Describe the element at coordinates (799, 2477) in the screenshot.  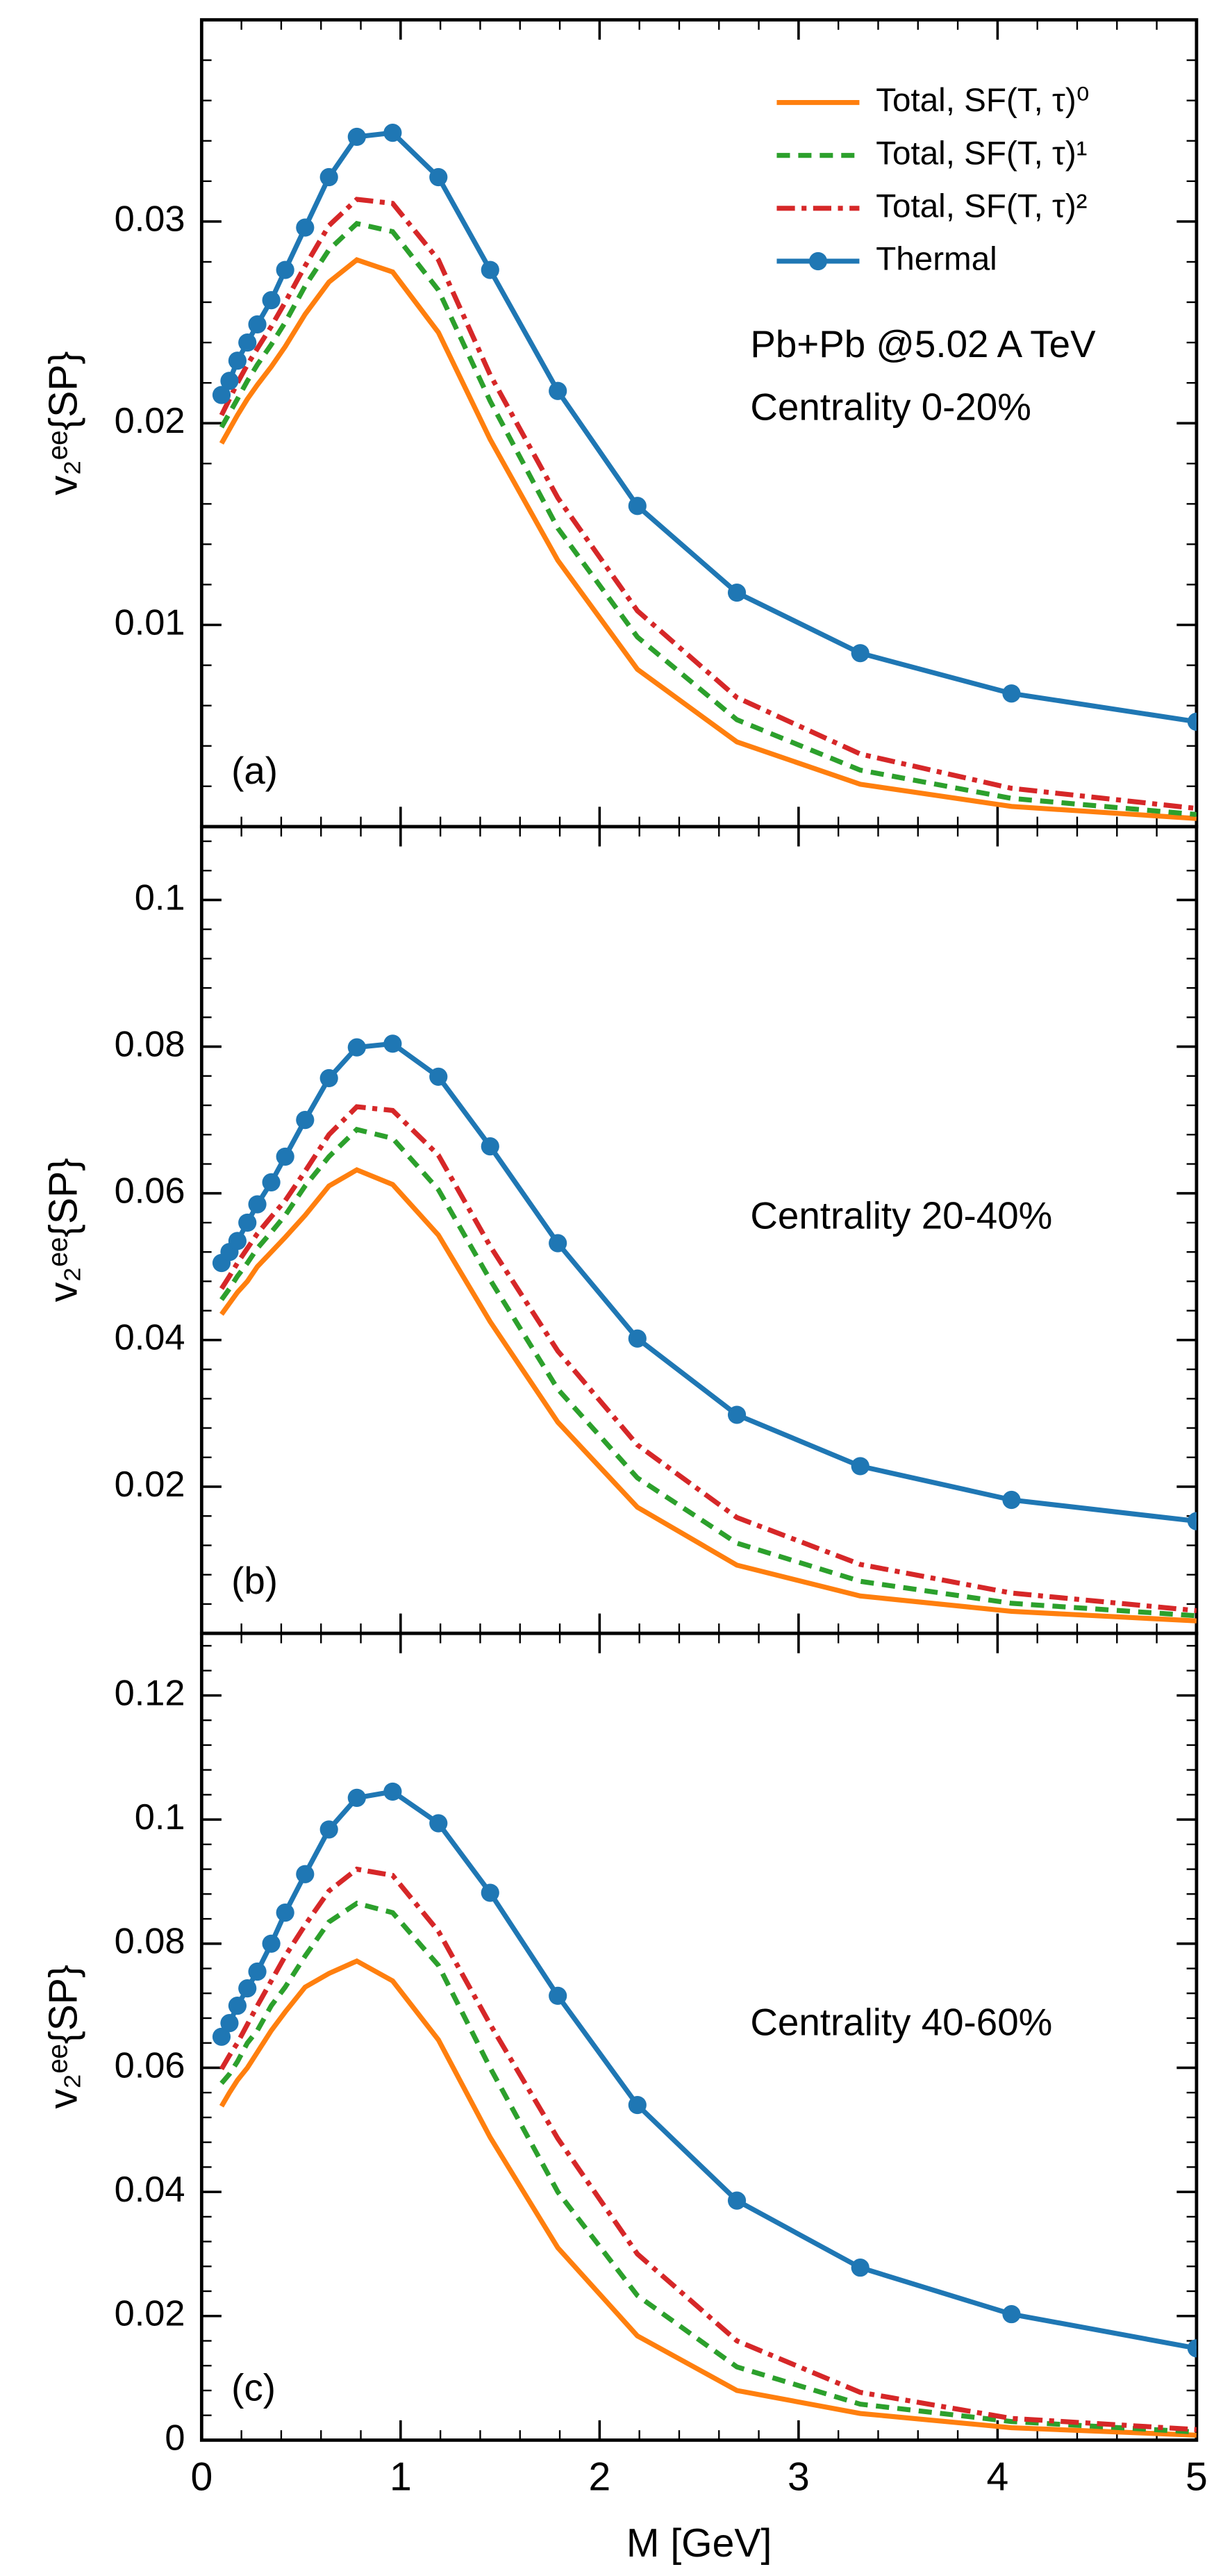
I see `x-tick-label: 3` at that location.